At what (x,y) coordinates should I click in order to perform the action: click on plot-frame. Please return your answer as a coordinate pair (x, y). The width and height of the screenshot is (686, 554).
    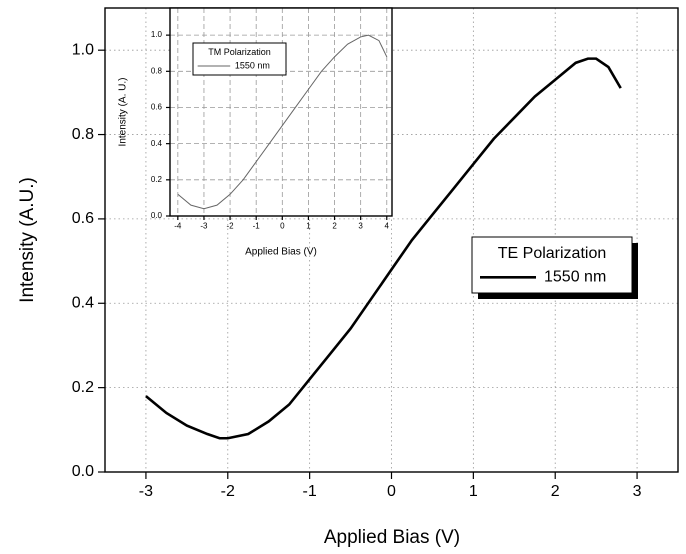
    Looking at the image, I should click on (281, 112).